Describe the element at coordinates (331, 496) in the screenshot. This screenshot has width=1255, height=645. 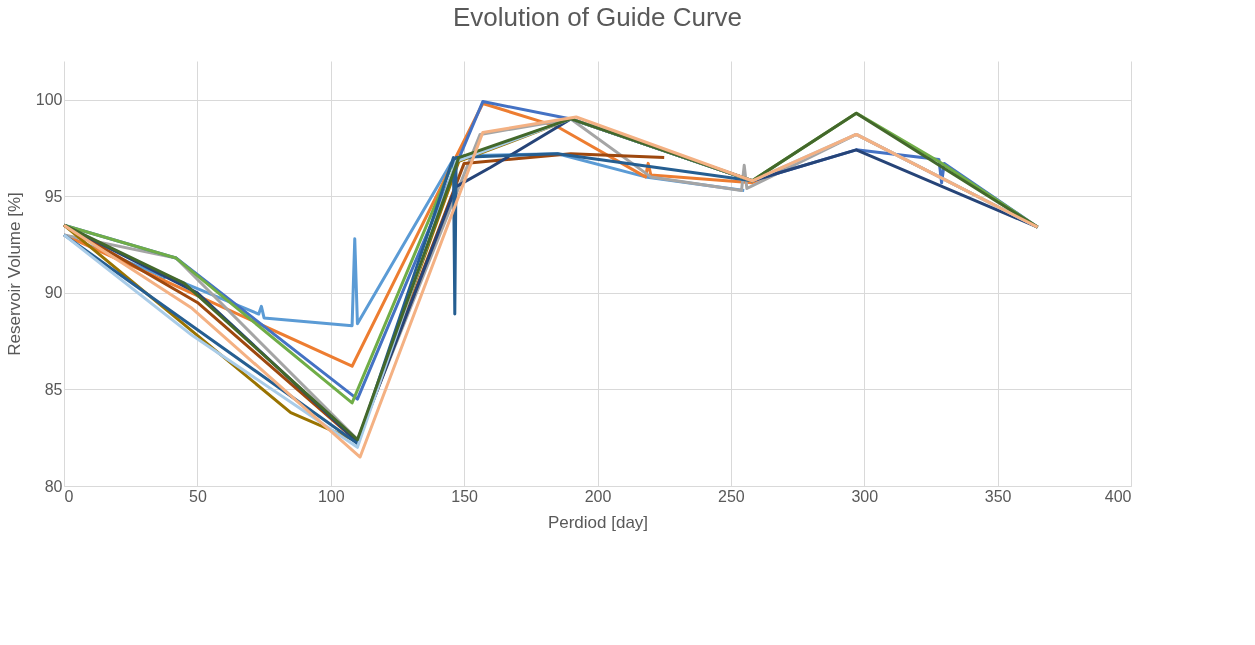
I see `x-tick-label: 100` at that location.